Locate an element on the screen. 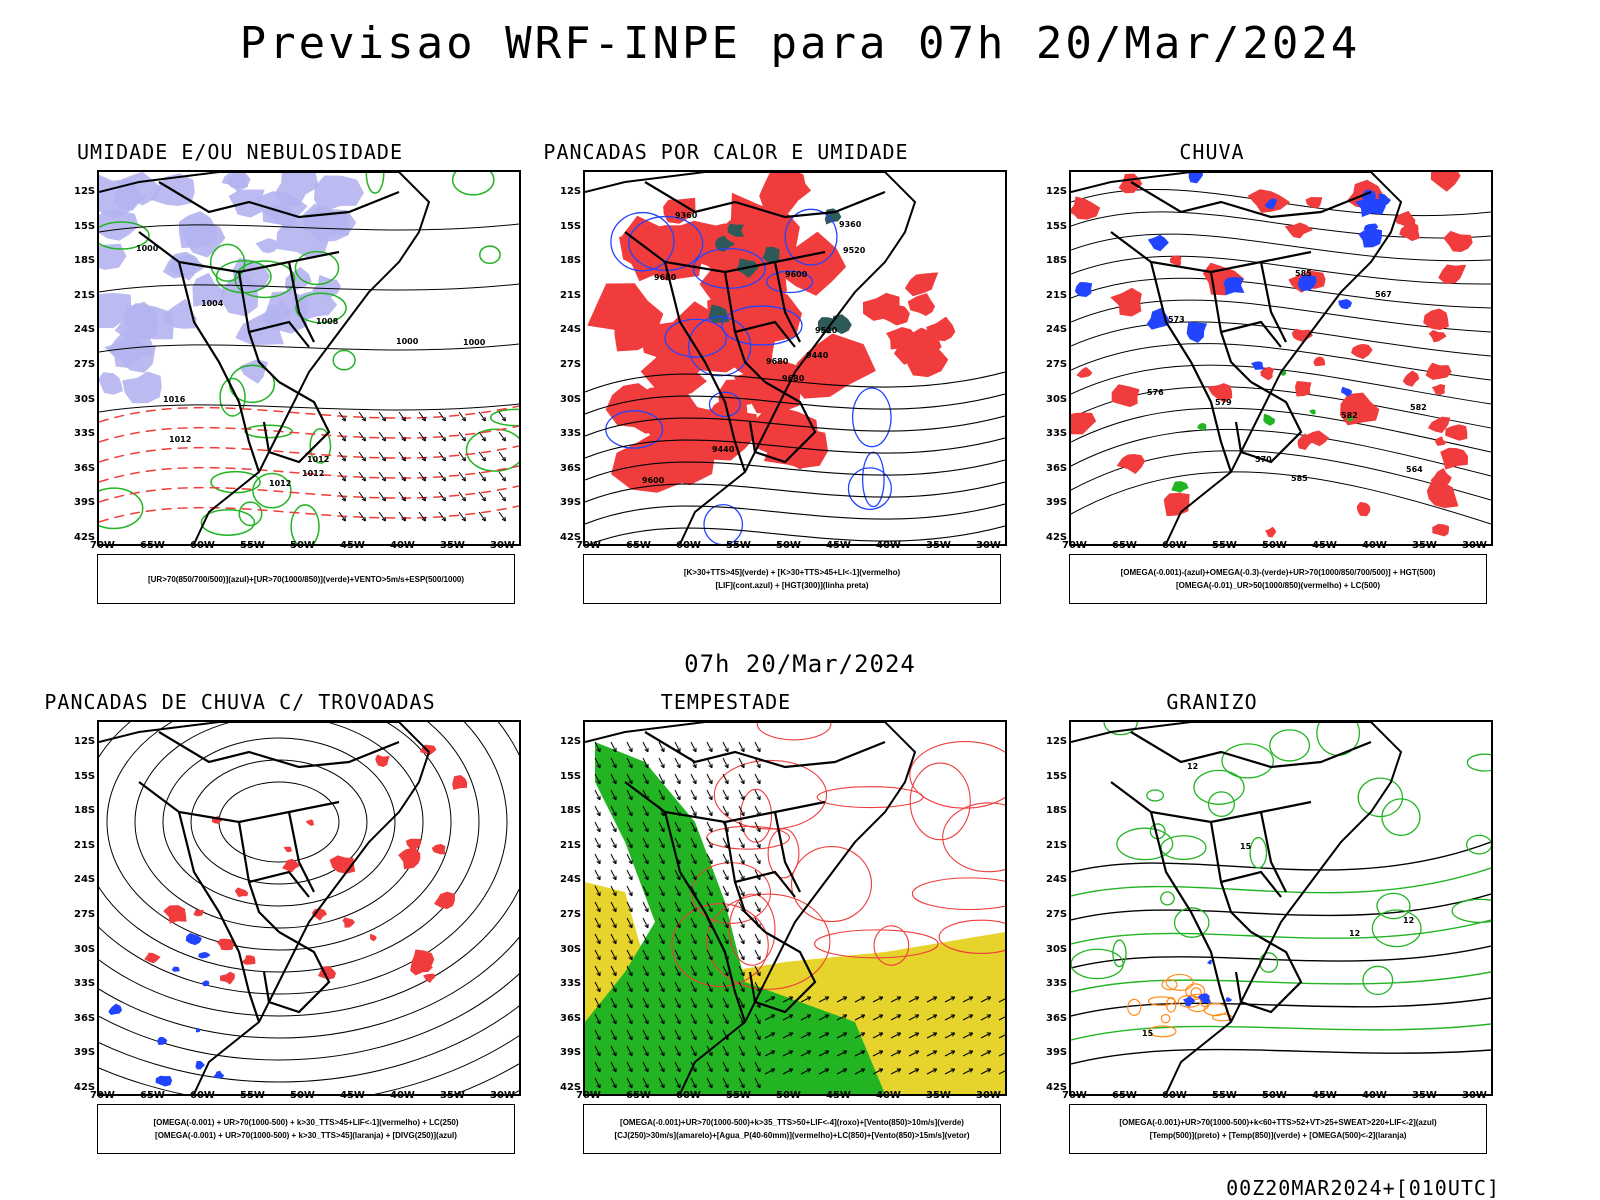  longitude-label: 55W is located at coordinates (252, 545).